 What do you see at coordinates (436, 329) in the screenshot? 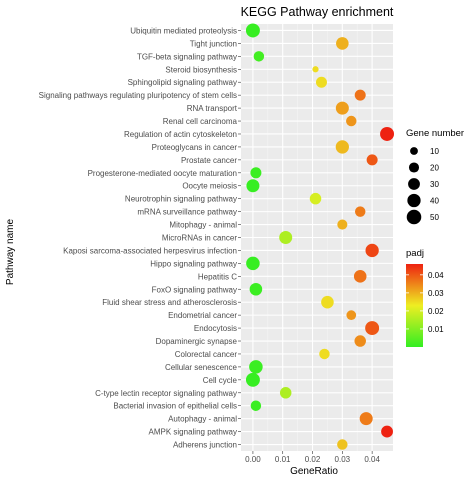
I see `color-legend-label: 0.01` at bounding box center [436, 329].